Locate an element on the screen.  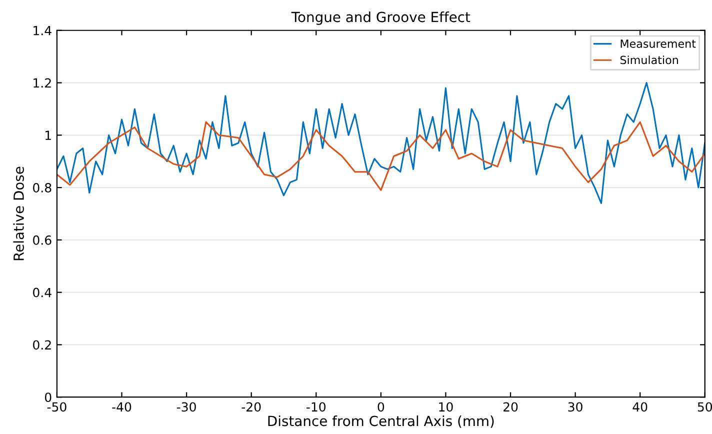
x-tick-label: -50 is located at coordinates (56, 407).